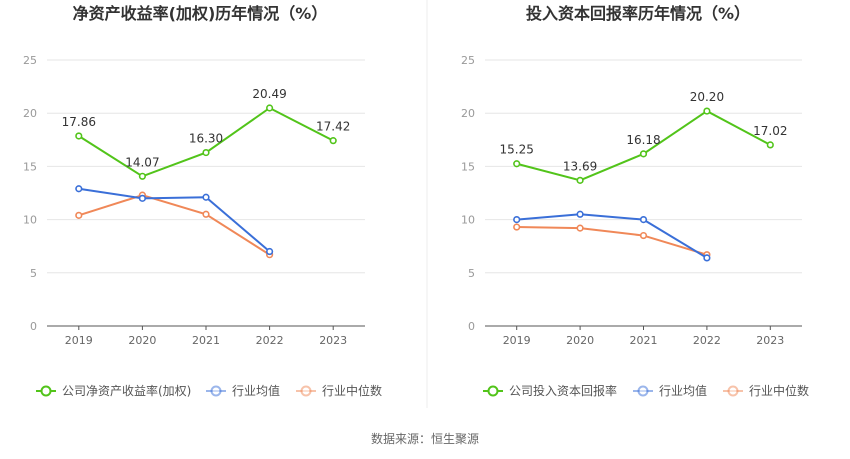  Describe the element at coordinates (770, 131) in the screenshot. I see `data-label: 17.02` at that location.